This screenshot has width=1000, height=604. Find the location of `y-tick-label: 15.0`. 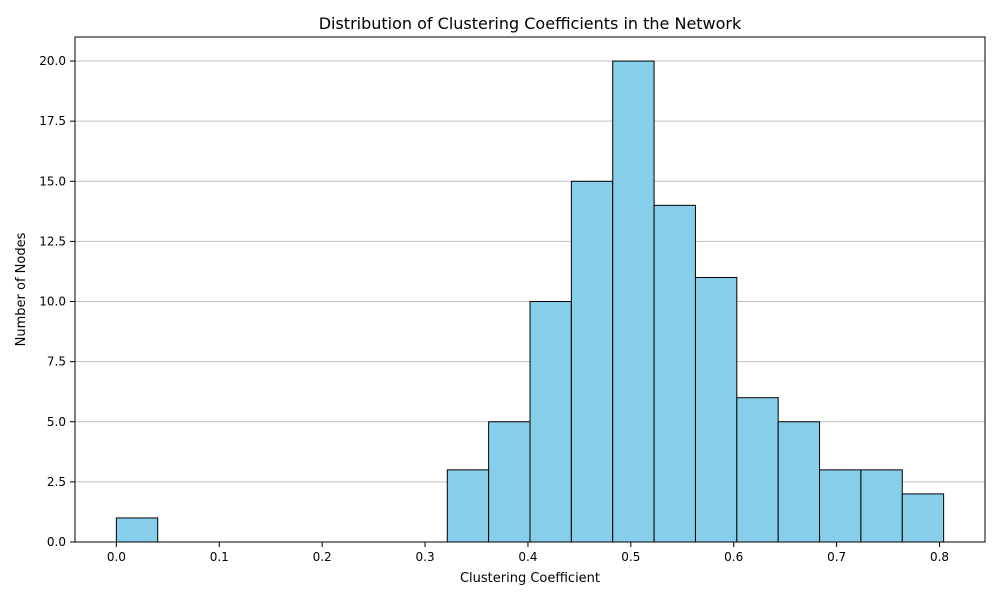

y-tick-label: 15.0 is located at coordinates (52, 181).